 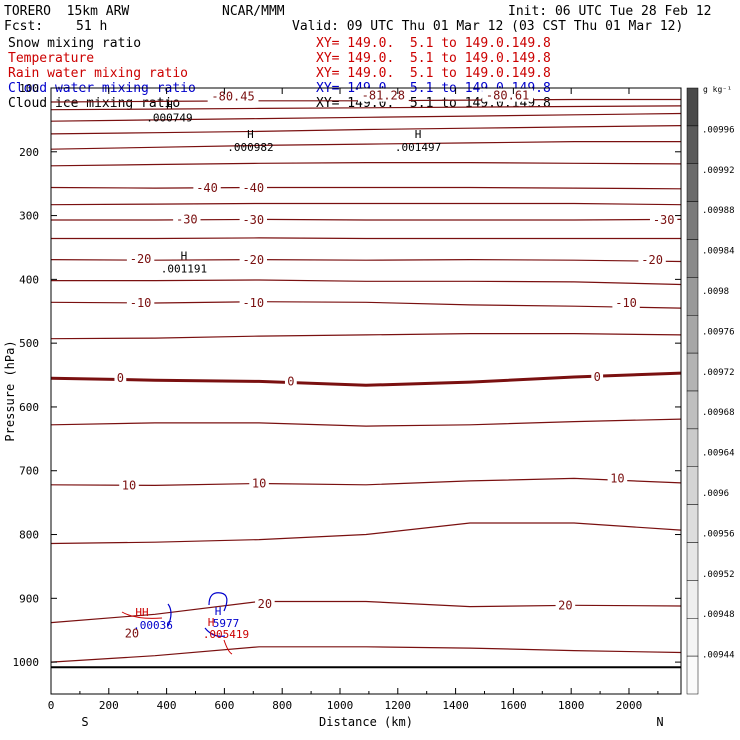 What do you see at coordinates (597, 377) in the screenshot?
I see `temperature-contour-label: 0` at bounding box center [597, 377].